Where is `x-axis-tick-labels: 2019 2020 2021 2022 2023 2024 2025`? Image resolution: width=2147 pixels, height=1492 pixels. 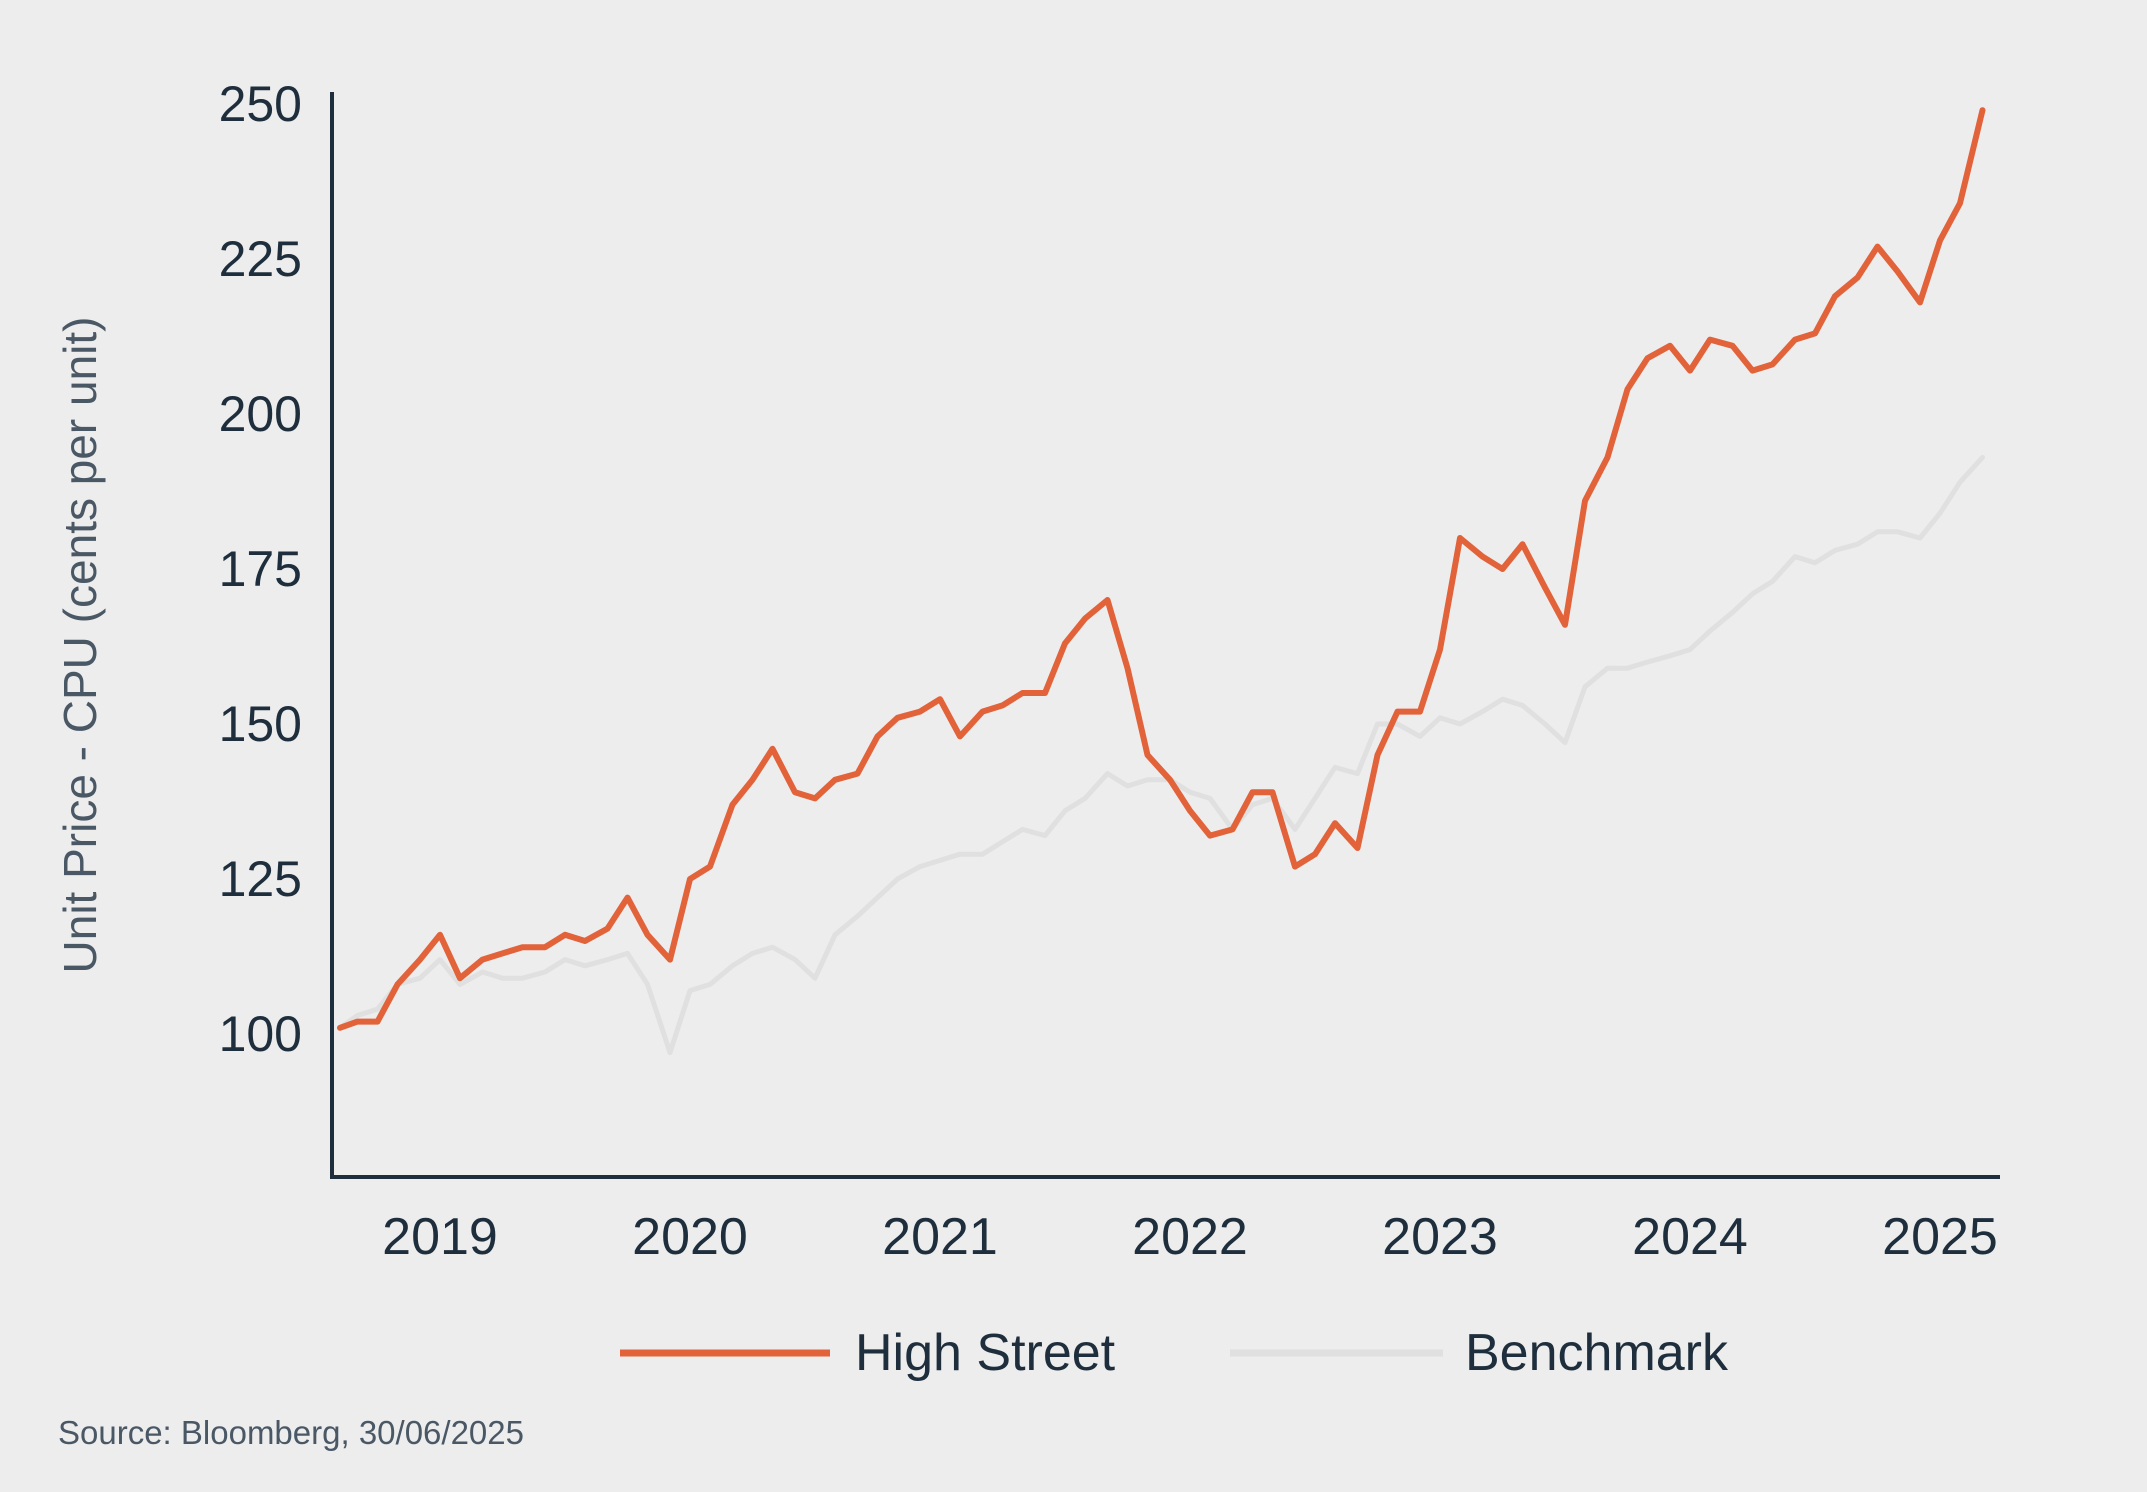
x-axis-tick-labels: 2019 2020 2021 2022 2023 2024 2025 is located at coordinates (1190, 1237).